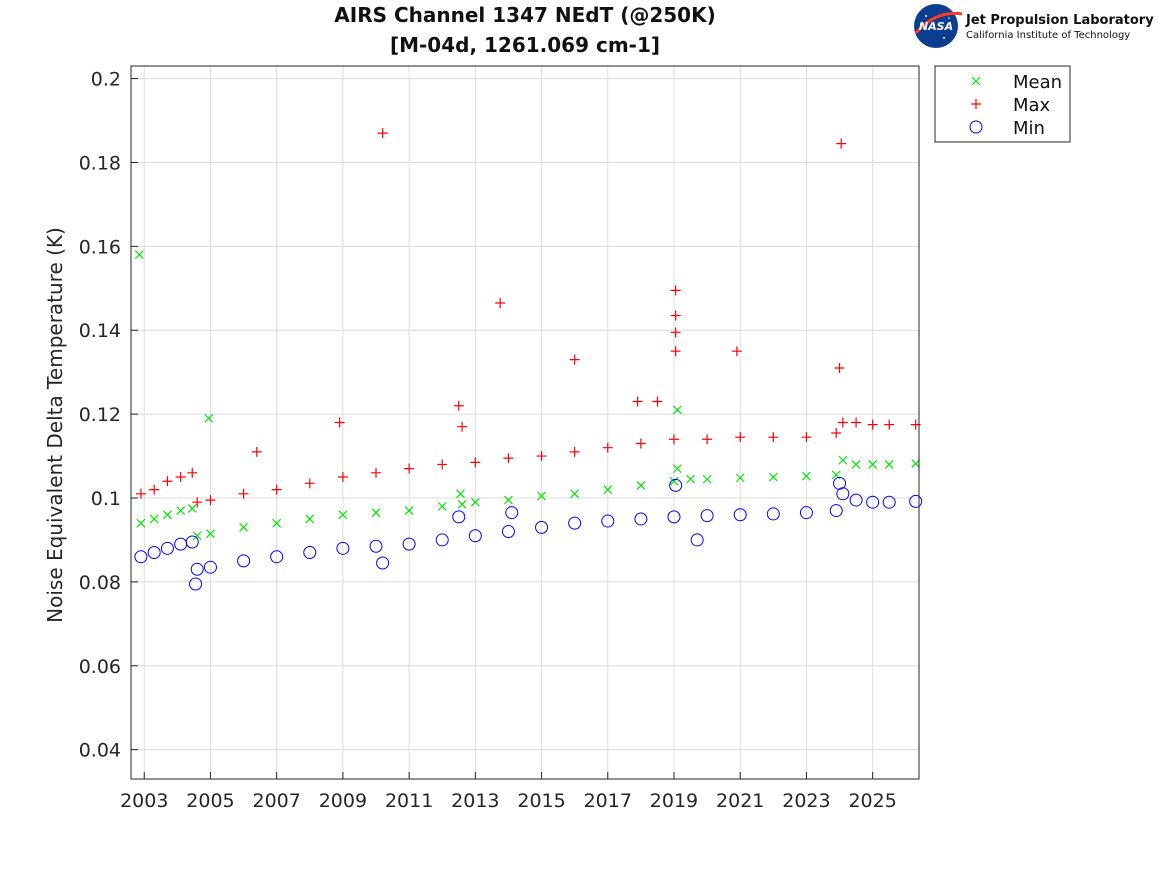 This screenshot has width=1167, height=875. Describe the element at coordinates (528, 533) in the screenshot. I see `series-min` at that location.